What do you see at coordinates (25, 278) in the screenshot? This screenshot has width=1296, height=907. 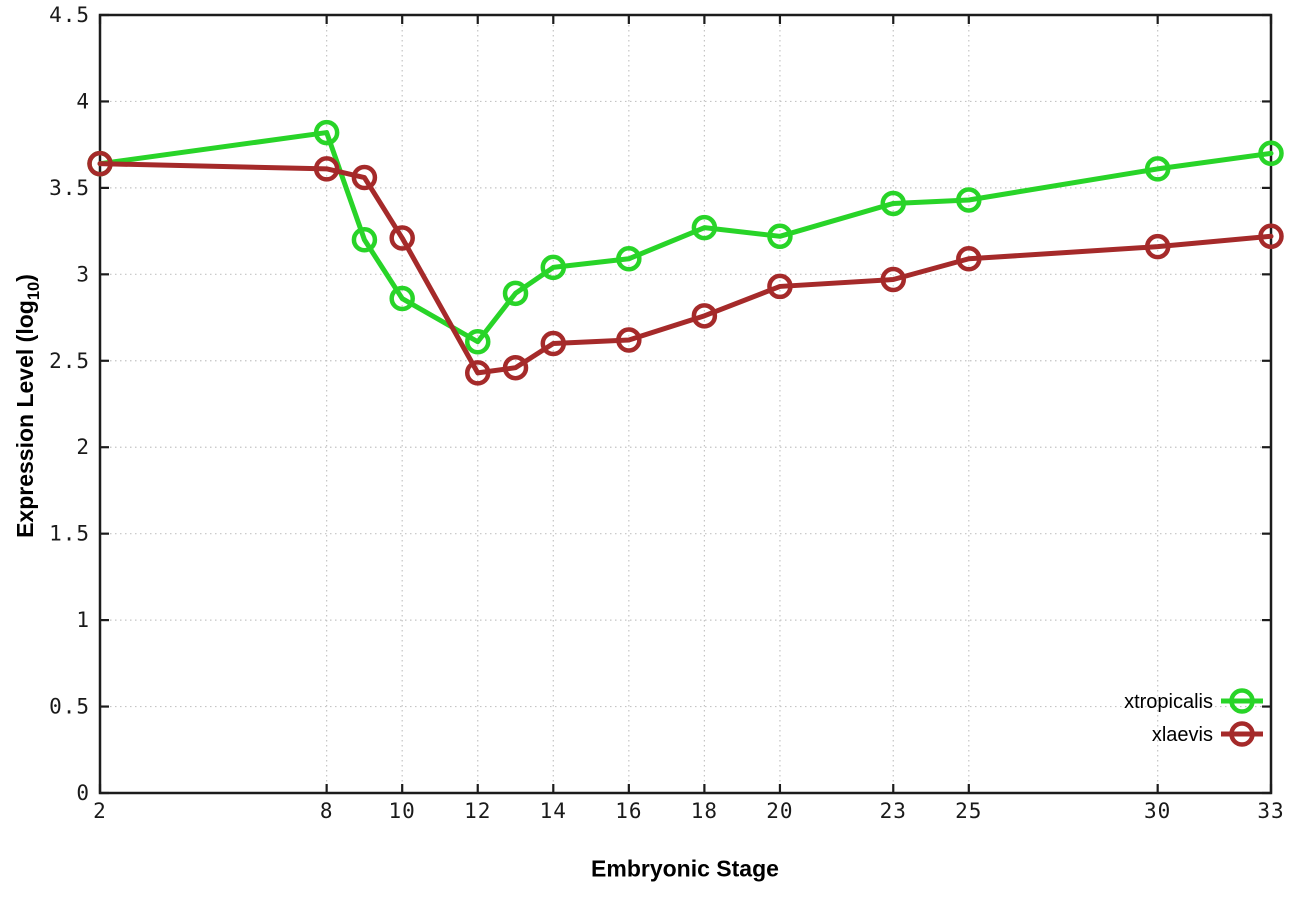 I see `y-axis-title-close: )` at bounding box center [25, 278].